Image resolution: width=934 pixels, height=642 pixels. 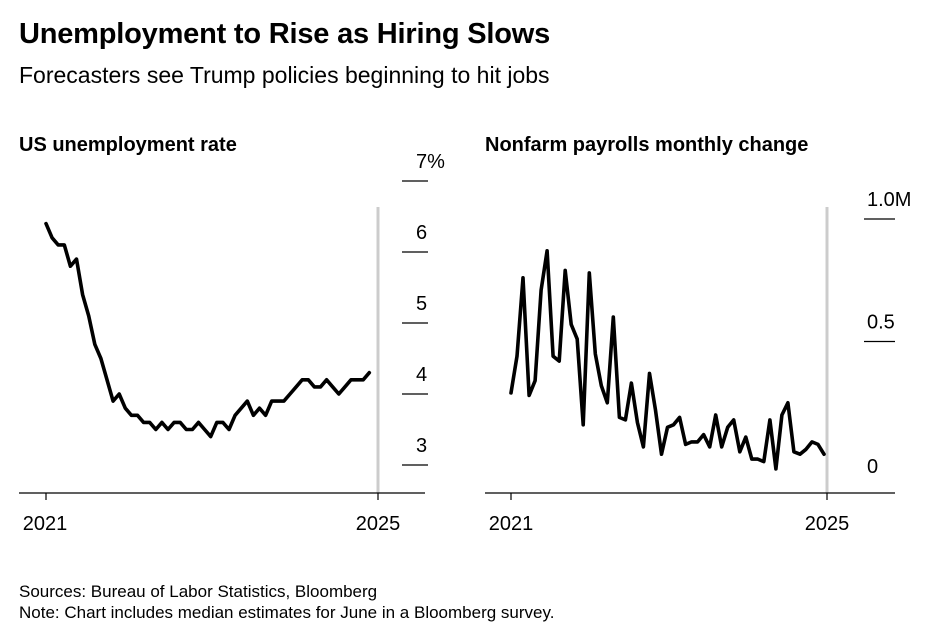 I want to click on payrolls-y-tick-label-0: 1.0M, so click(x=889, y=200).